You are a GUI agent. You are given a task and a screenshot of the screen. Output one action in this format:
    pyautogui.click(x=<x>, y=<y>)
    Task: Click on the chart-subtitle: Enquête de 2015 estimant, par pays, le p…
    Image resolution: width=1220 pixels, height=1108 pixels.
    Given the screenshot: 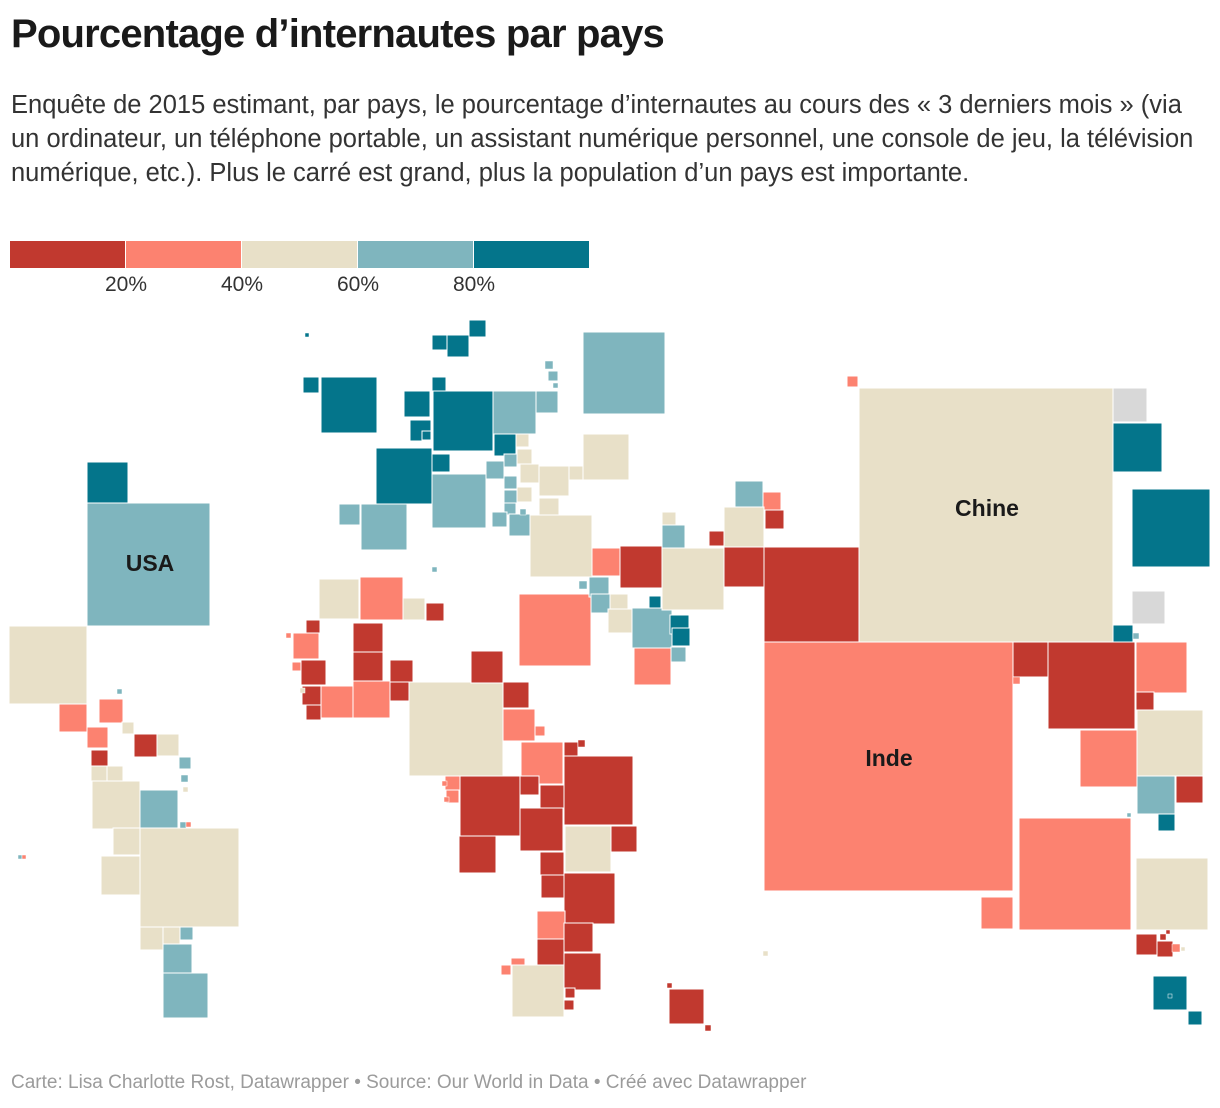 What is the action you would take?
    pyautogui.click(x=602, y=139)
    